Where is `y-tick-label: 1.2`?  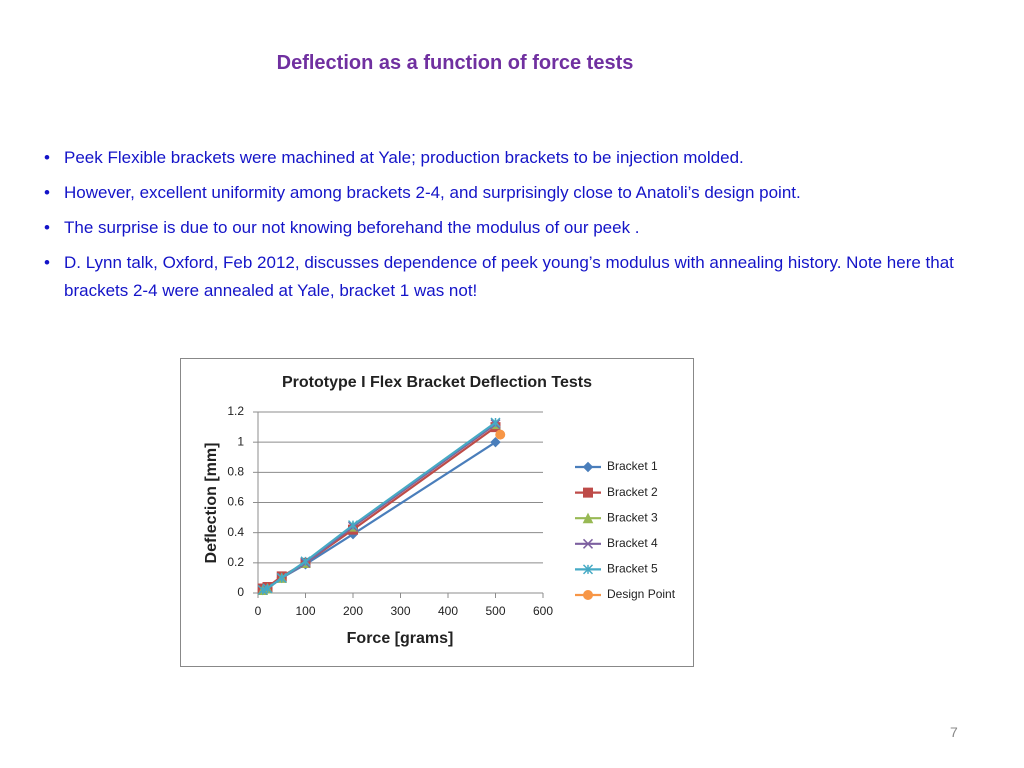 y-tick-label: 1.2 is located at coordinates (235, 411).